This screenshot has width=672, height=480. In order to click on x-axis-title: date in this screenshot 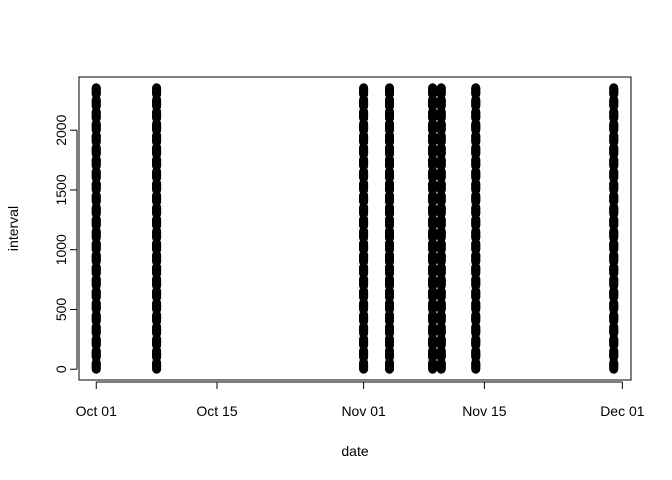, I will do `click(354, 451)`.